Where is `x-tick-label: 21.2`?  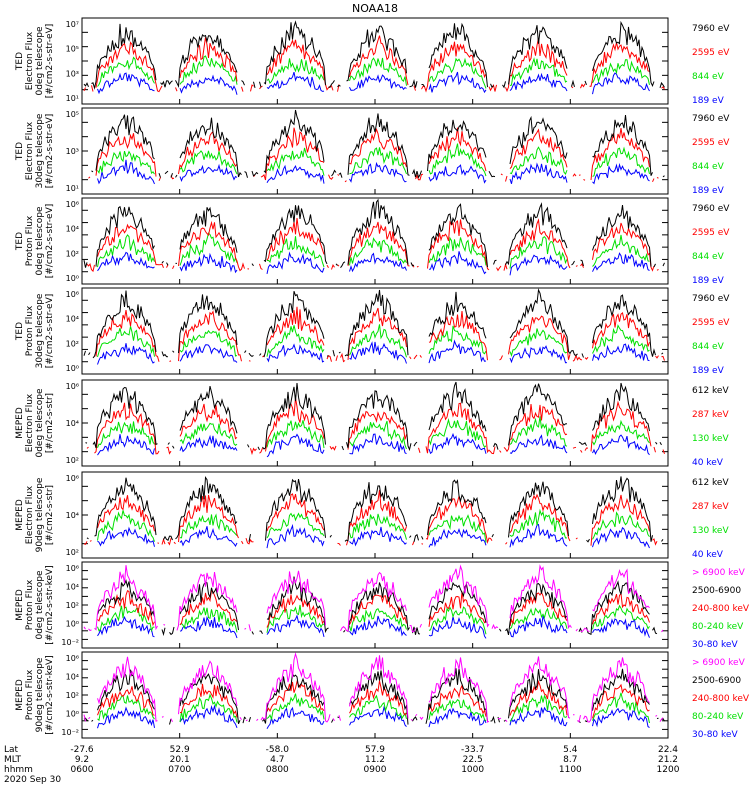 x-tick-label: 21.2 is located at coordinates (668, 760).